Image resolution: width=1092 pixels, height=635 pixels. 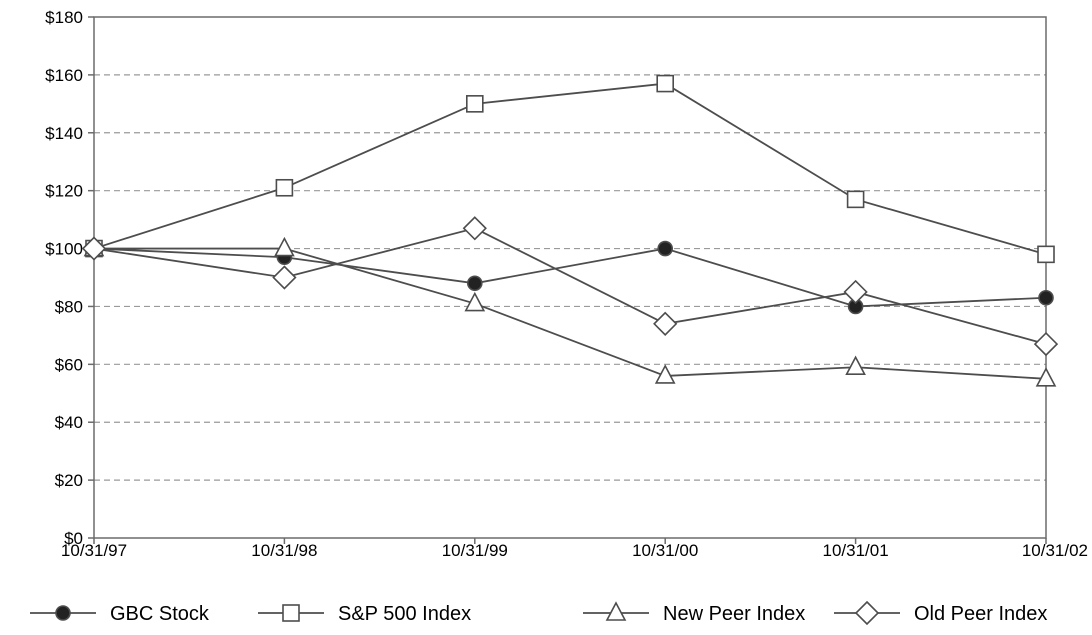 I want to click on legend-item-gbc-stock: GBC Stock, so click(x=120, y=614).